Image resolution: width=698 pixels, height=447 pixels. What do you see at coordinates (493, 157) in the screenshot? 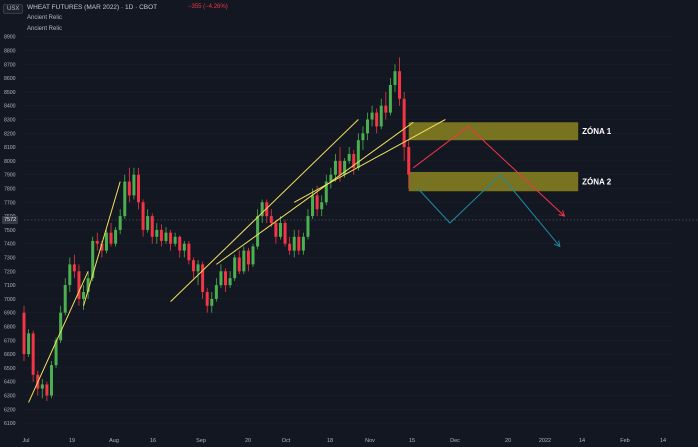
I see `zones-layer` at bounding box center [493, 157].